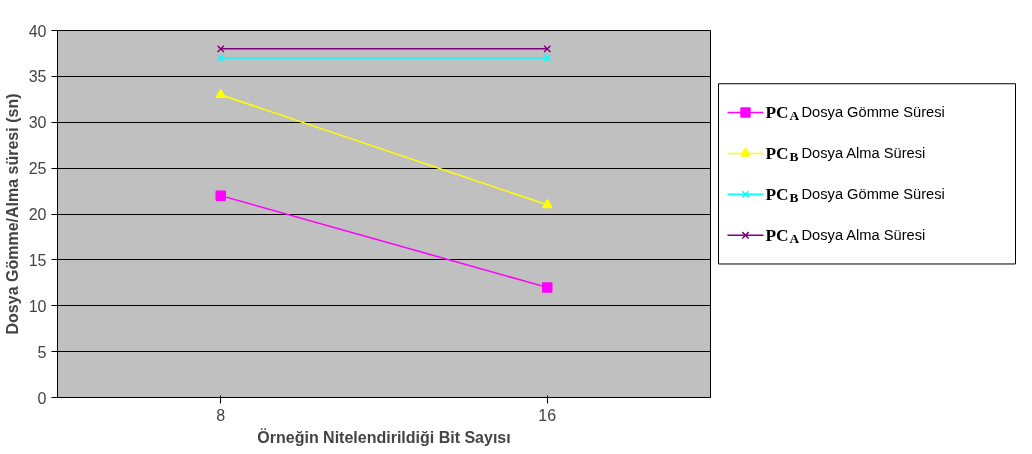 The width and height of the screenshot is (1032, 454). What do you see at coordinates (37, 31) in the screenshot?
I see `y-tick-label: 40` at bounding box center [37, 31].